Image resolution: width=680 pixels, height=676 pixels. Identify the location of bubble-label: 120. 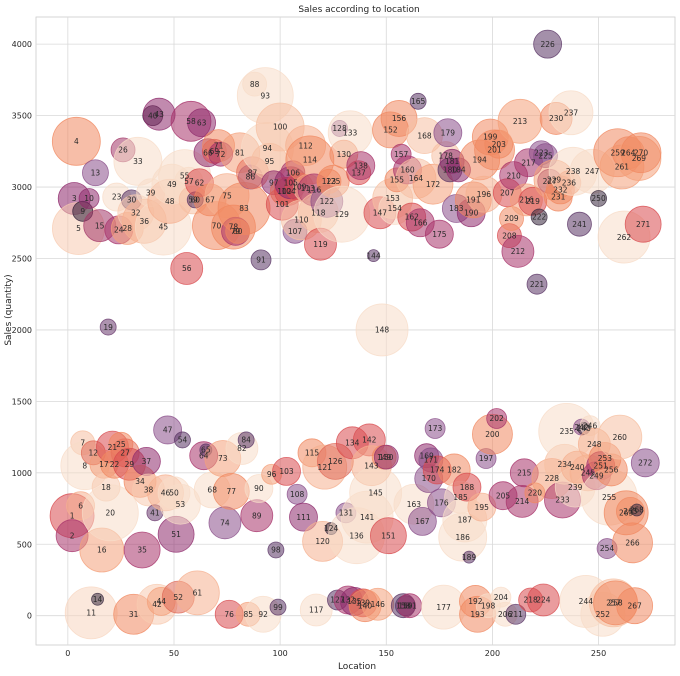
(322, 541).